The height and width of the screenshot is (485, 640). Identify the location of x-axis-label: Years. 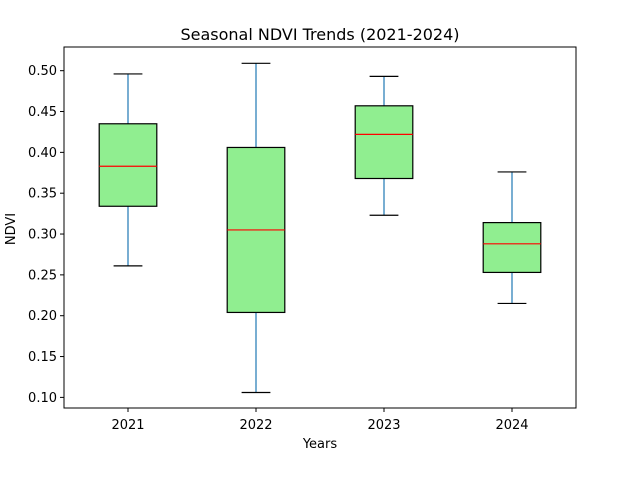
(320, 444).